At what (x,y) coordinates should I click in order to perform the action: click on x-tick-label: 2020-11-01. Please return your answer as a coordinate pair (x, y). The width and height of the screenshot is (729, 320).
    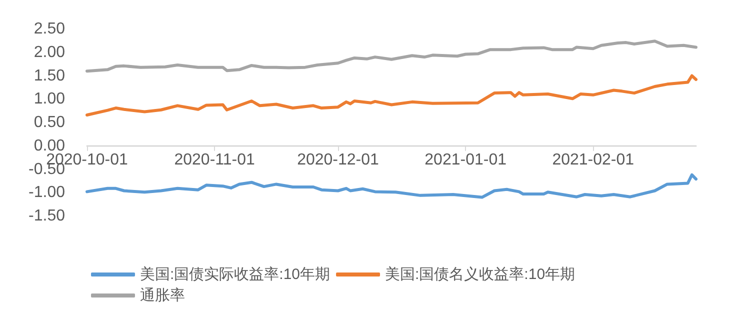
    Looking at the image, I should click on (214, 159).